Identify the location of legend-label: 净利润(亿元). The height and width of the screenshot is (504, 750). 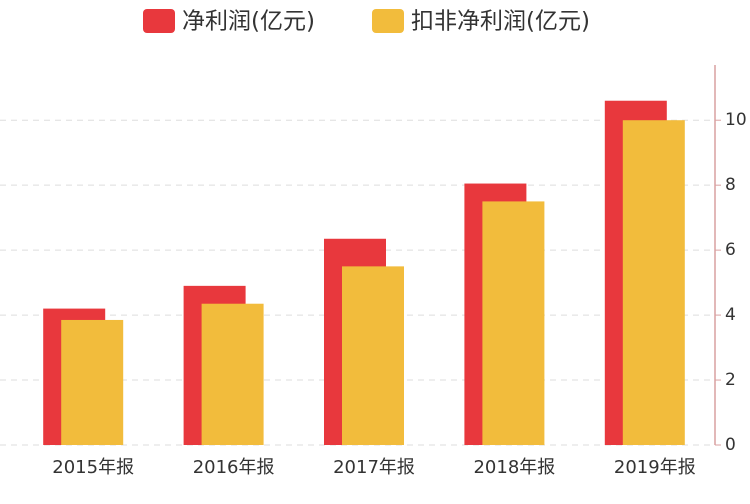
(248, 22).